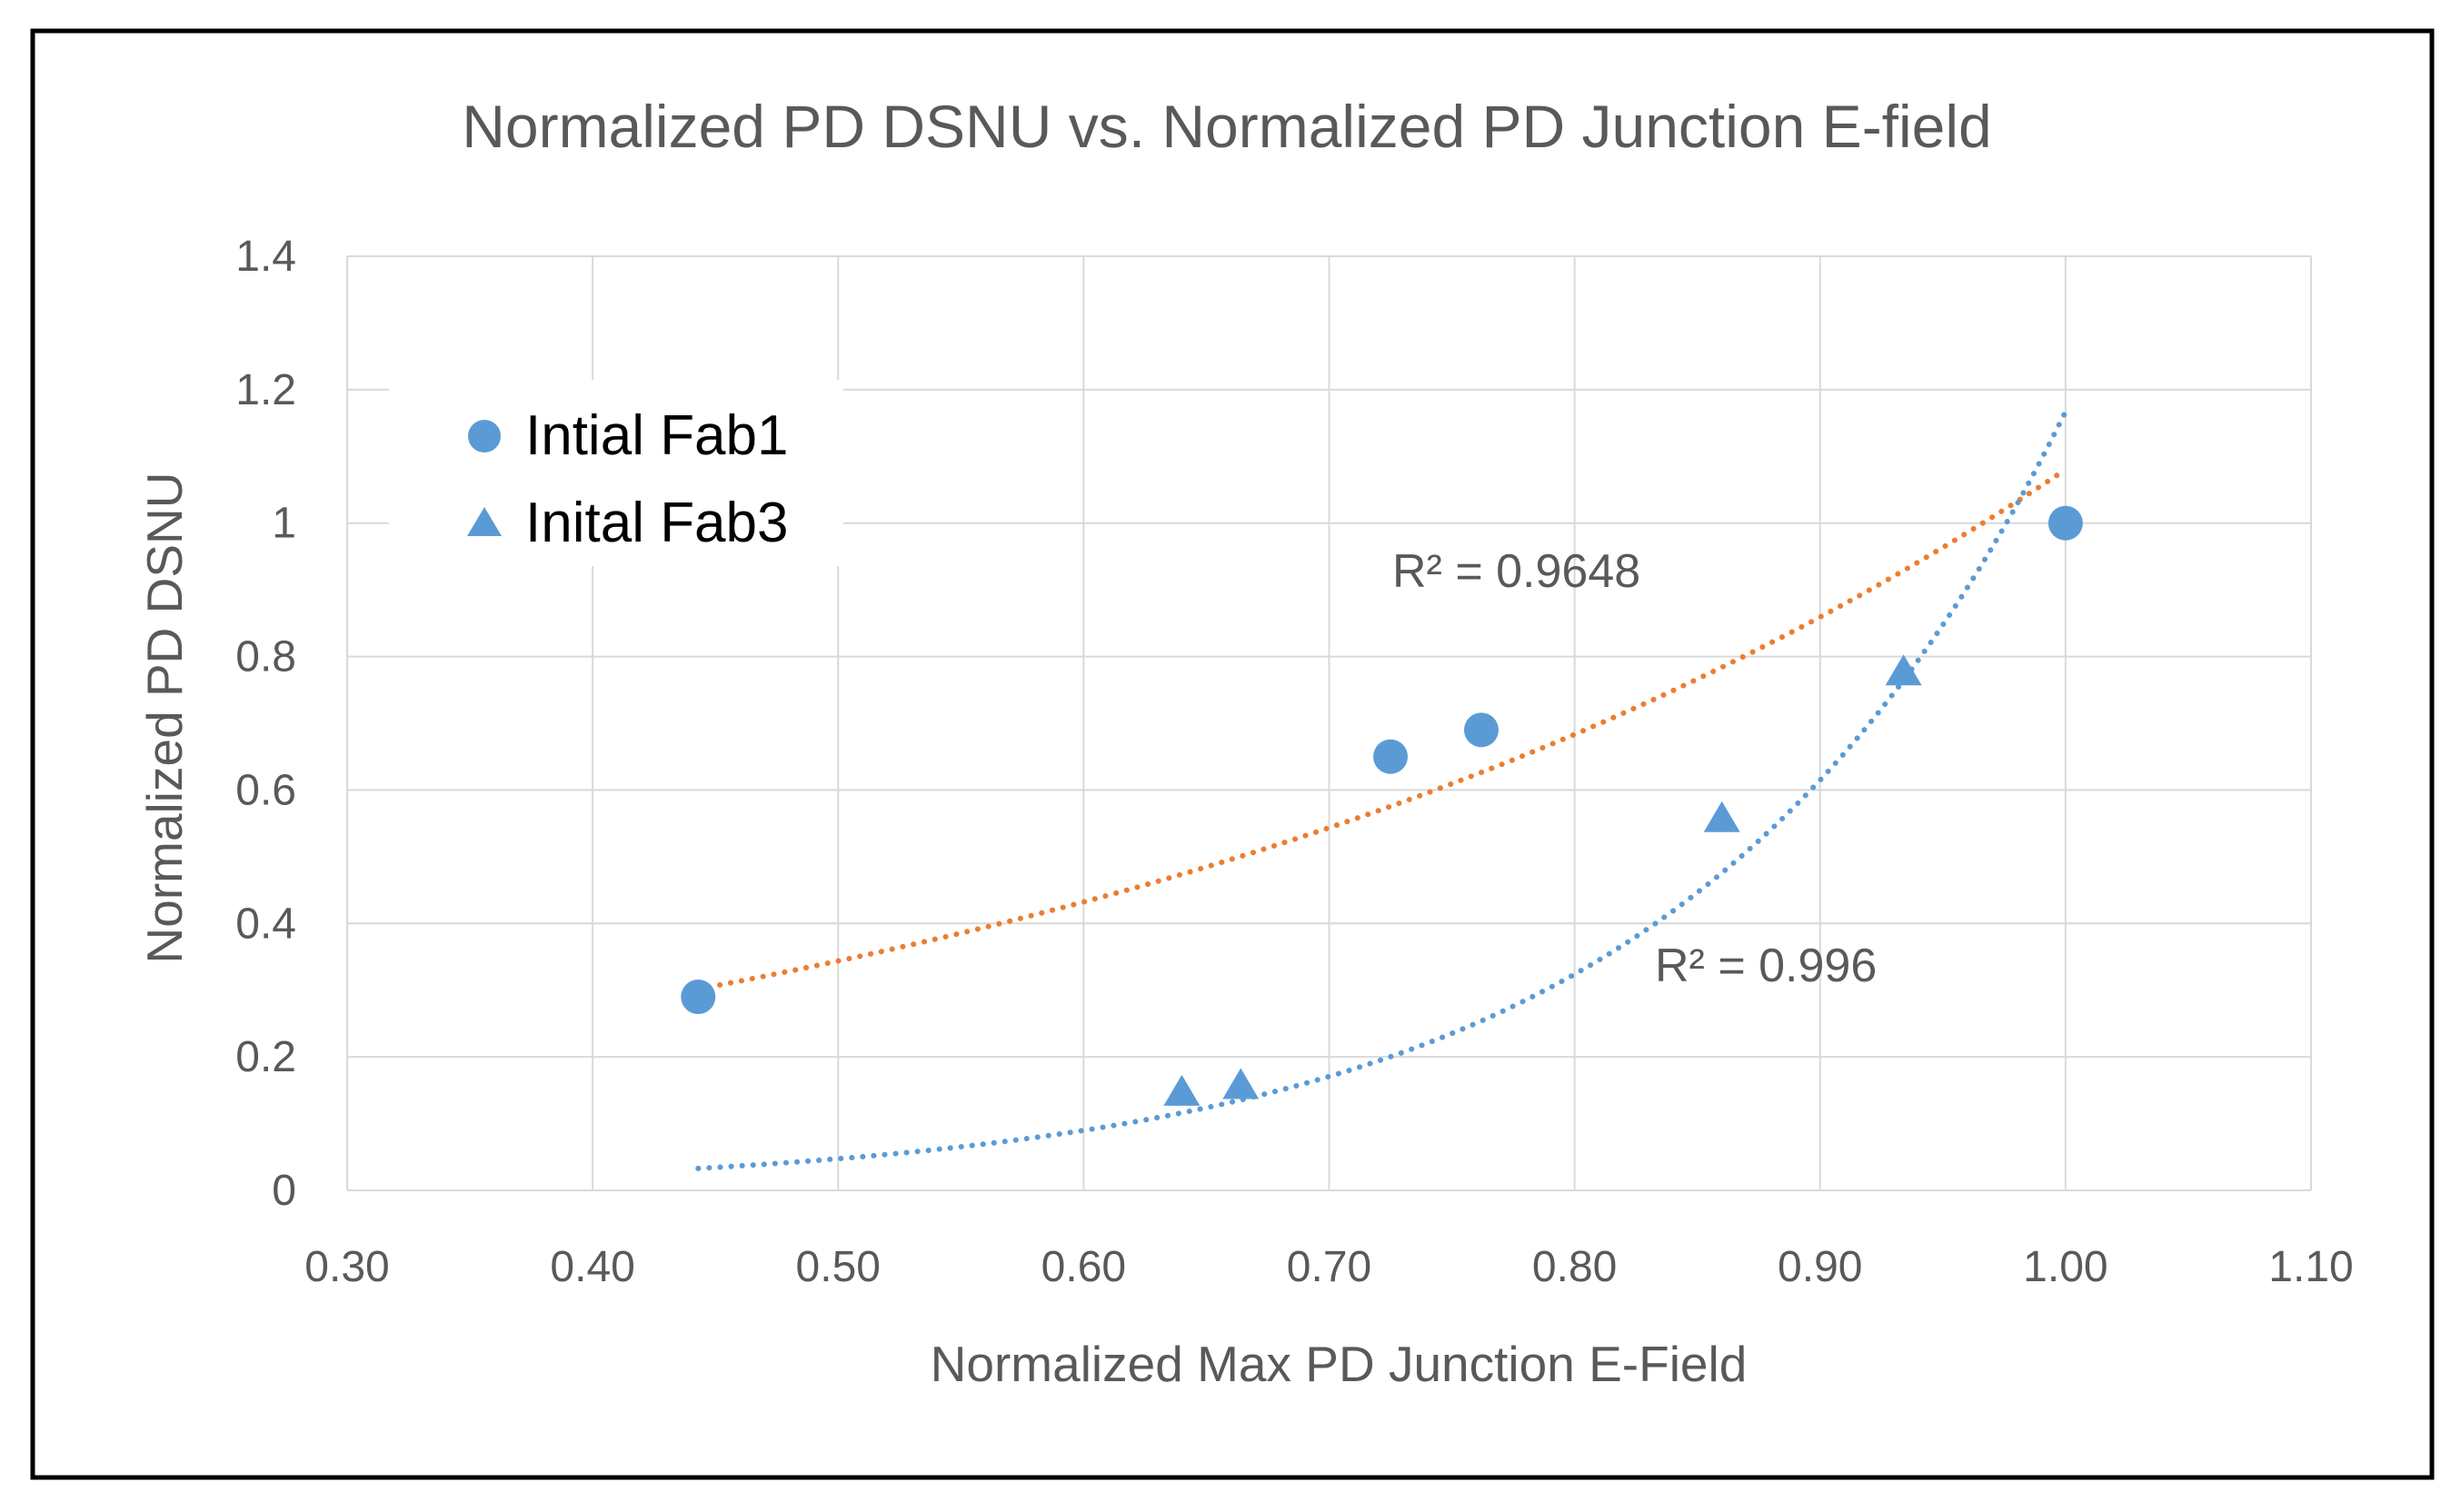  I want to click on x-tick-label: 1.00, so click(2065, 1267).